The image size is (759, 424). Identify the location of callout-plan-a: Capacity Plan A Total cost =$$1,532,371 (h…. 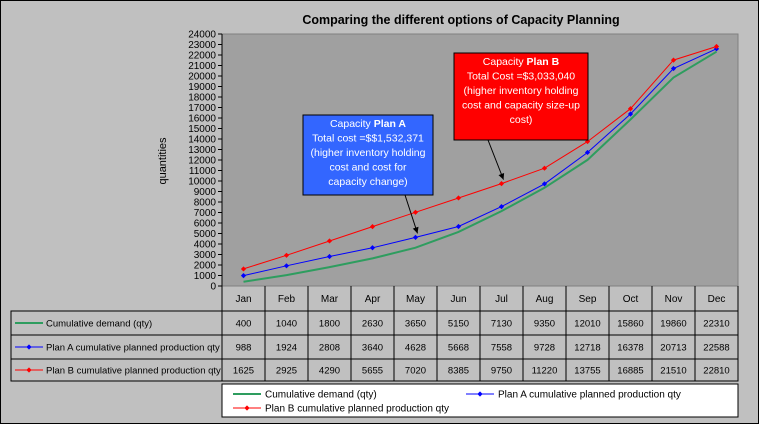
(368, 174).